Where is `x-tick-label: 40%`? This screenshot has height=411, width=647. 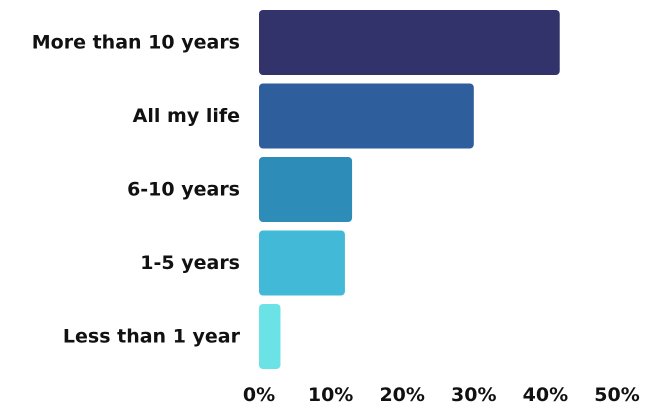
x-tick-label: 40% is located at coordinates (545, 395).